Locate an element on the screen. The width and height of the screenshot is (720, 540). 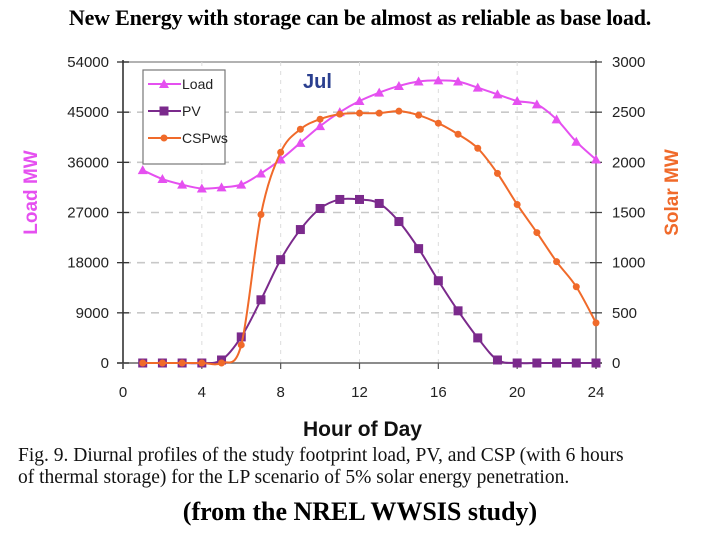
legend-label: CSPws is located at coordinates (205, 138).